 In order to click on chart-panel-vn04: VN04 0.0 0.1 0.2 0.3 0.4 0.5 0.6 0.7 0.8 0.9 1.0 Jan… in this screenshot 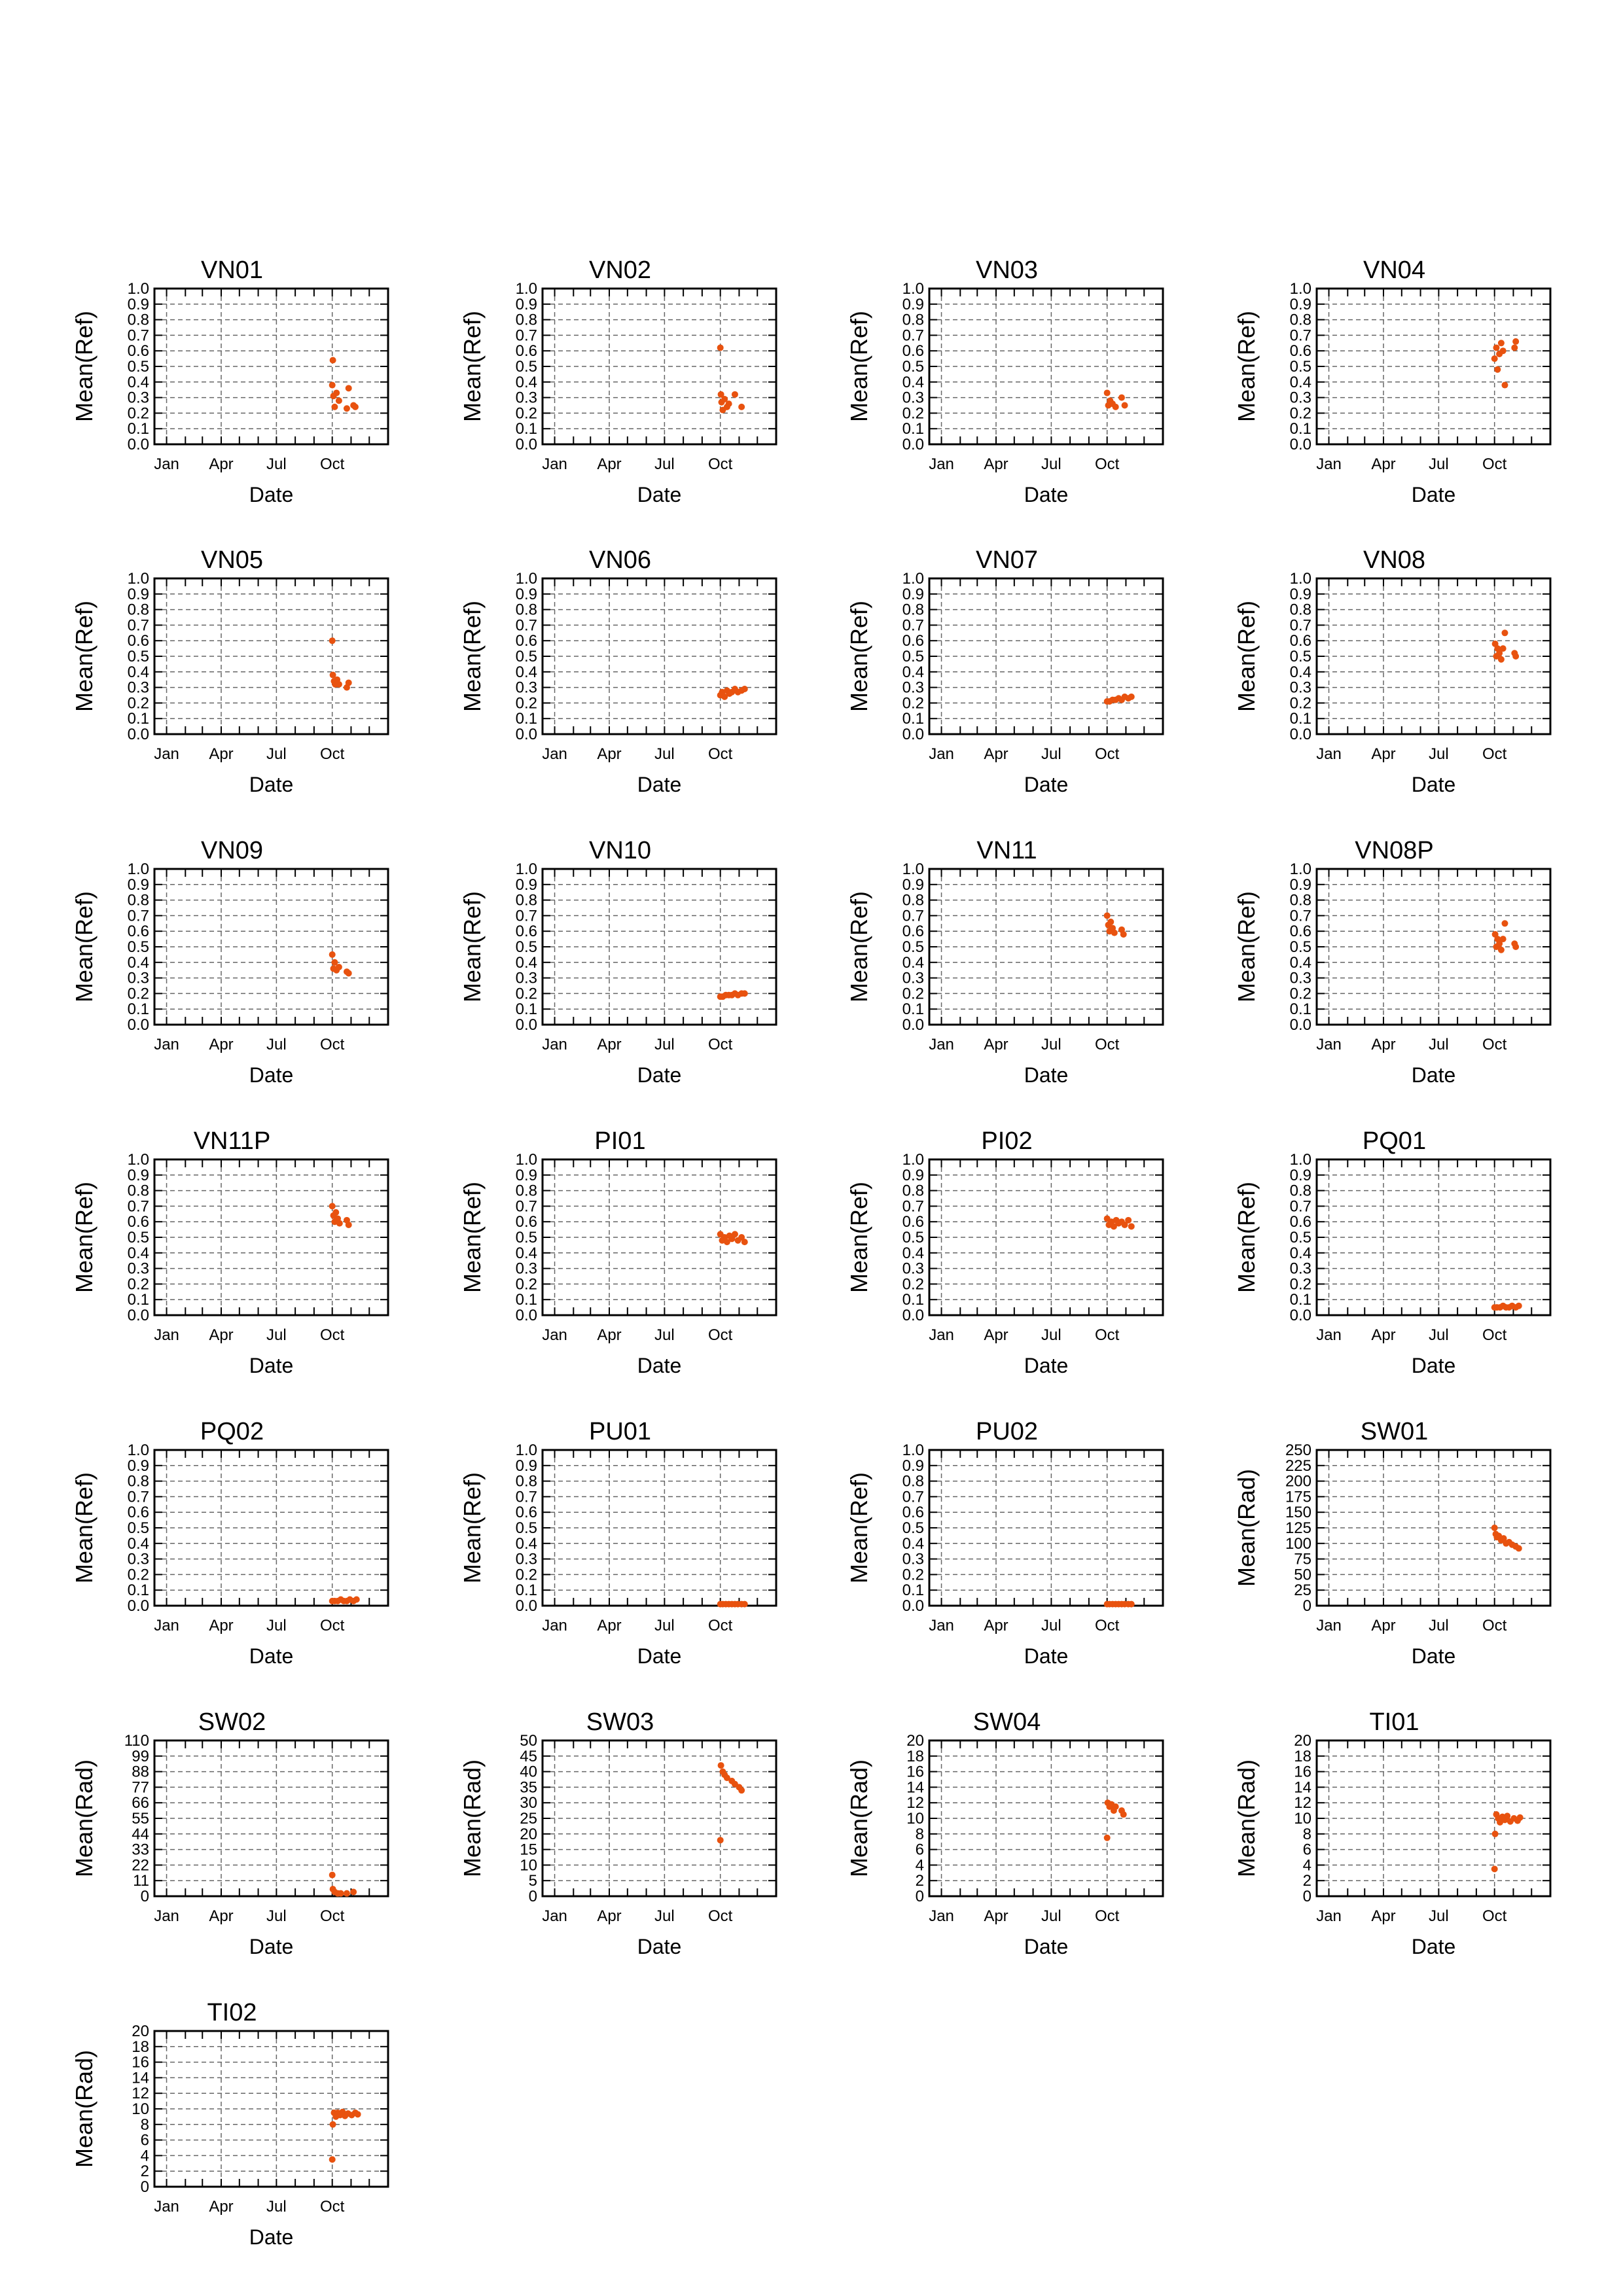, I will do `click(1358, 389)`.